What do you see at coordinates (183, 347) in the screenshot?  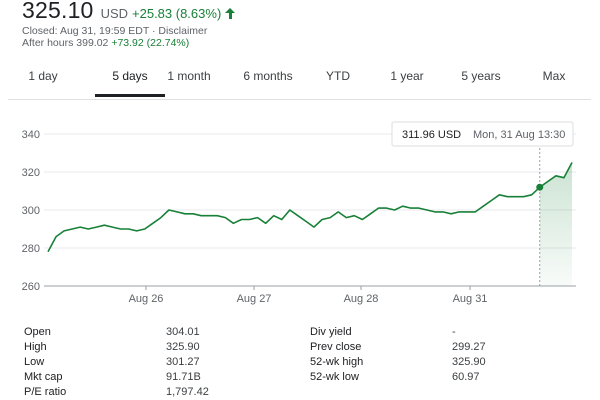 I see `stat-value-high: 325.90` at bounding box center [183, 347].